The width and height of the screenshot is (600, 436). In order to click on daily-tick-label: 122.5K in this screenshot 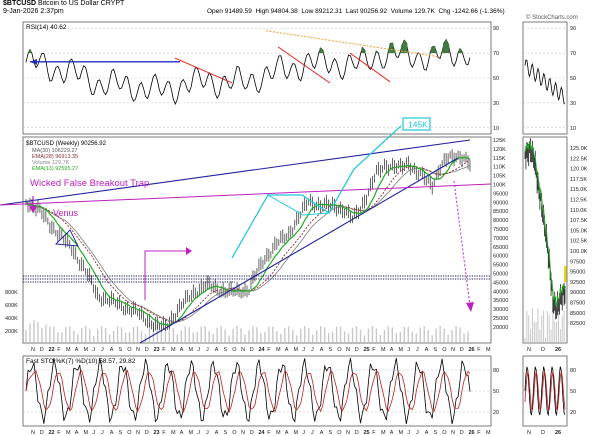, I will do `click(579, 159)`.